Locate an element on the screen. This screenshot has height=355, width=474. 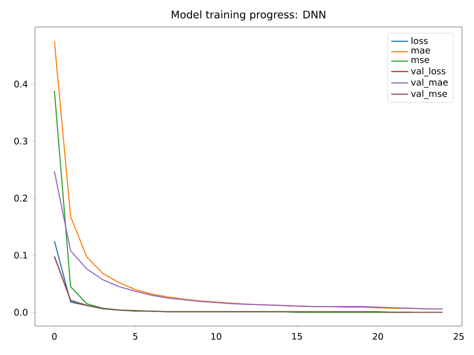
legend-label: val_loss is located at coordinates (428, 71).